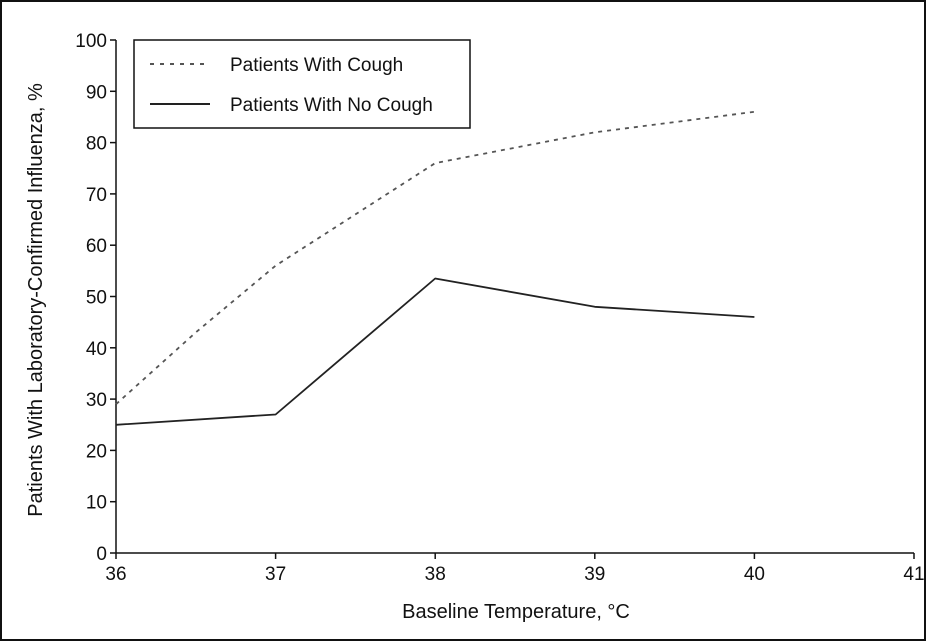  Describe the element at coordinates (331, 105) in the screenshot. I see `legend-label-no-cough: Patients With No Cough` at that location.